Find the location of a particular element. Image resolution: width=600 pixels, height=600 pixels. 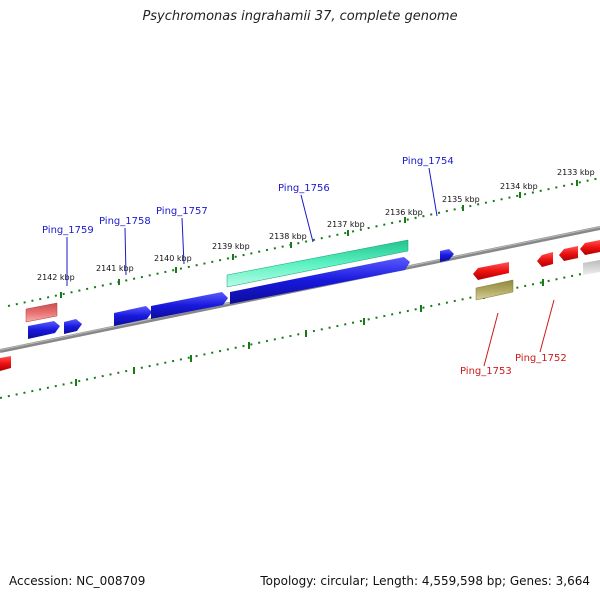

gene-ping-1757-left-arrow is located at coordinates (133, 316).